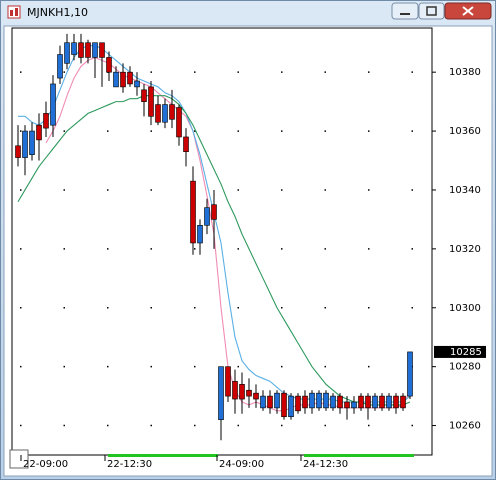 Image resolution: width=496 pixels, height=480 pixels. I want to click on y-tick-label: 10320, so click(465, 249).